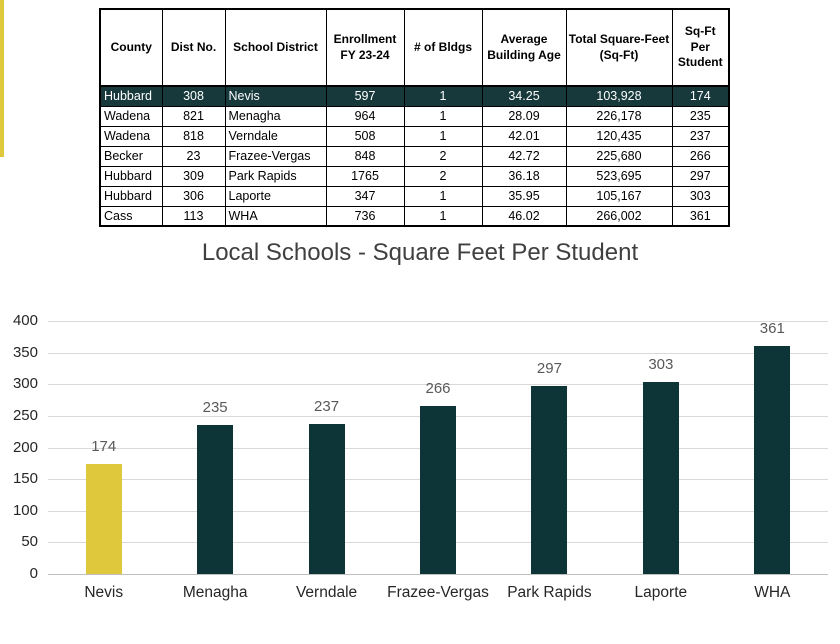 This screenshot has width=840, height=644. I want to click on table-cell-total-square-feet-sq-ft: 120,435, so click(619, 136).